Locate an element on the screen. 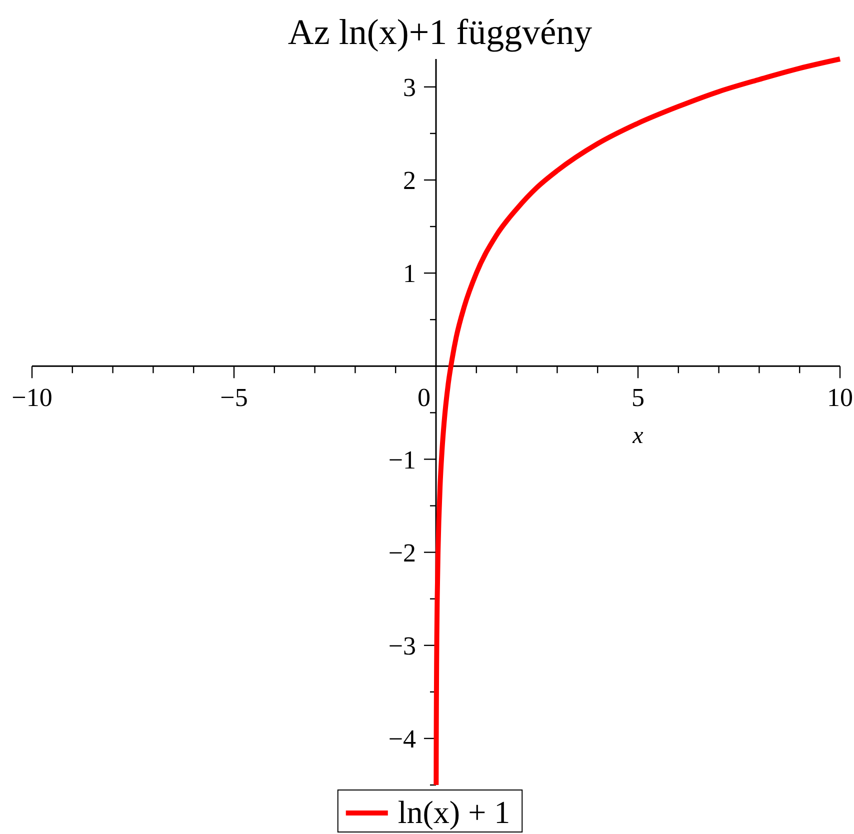 This screenshot has height=834, width=854. y-tick-label: 2 is located at coordinates (409, 181).